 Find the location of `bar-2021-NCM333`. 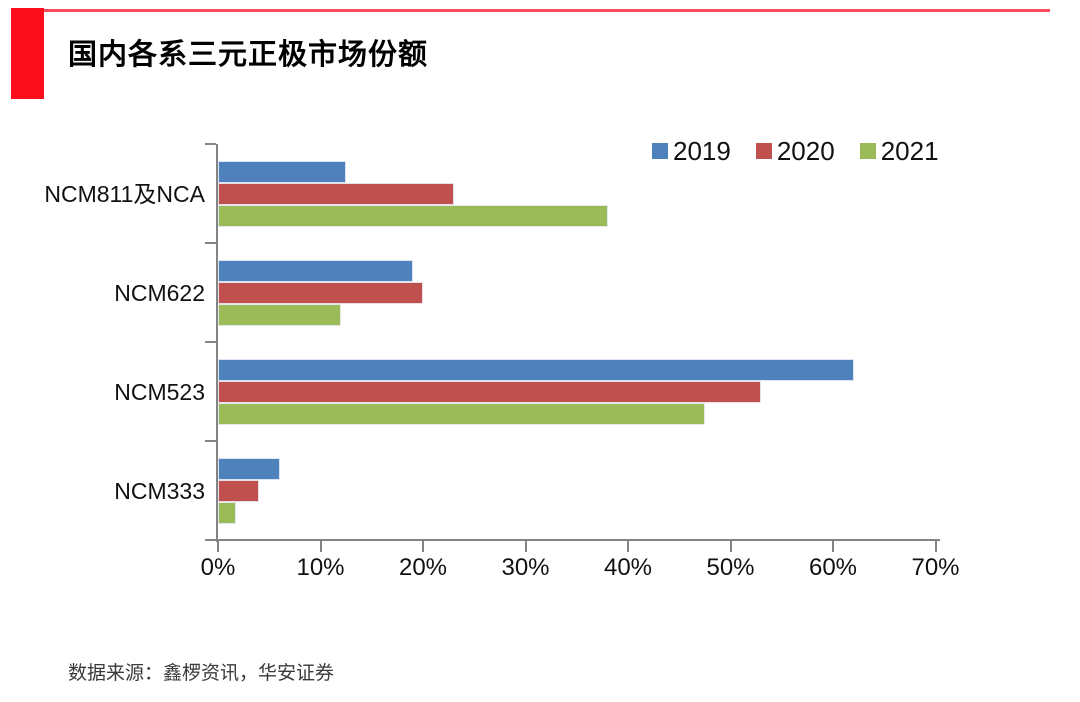

bar-2021-NCM333 is located at coordinates (227, 512).